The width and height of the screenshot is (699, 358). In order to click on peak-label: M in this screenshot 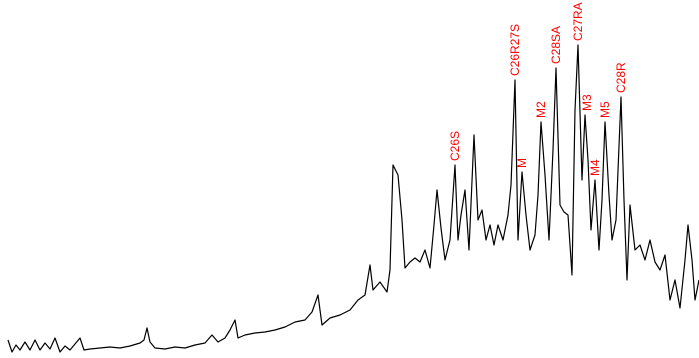, I will do `click(522, 163)`.